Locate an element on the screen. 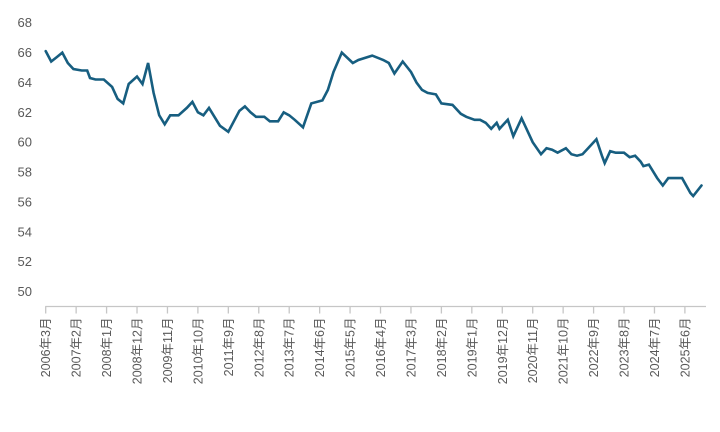  x-axis-tick-label: 2012年8月 is located at coordinates (259, 348).